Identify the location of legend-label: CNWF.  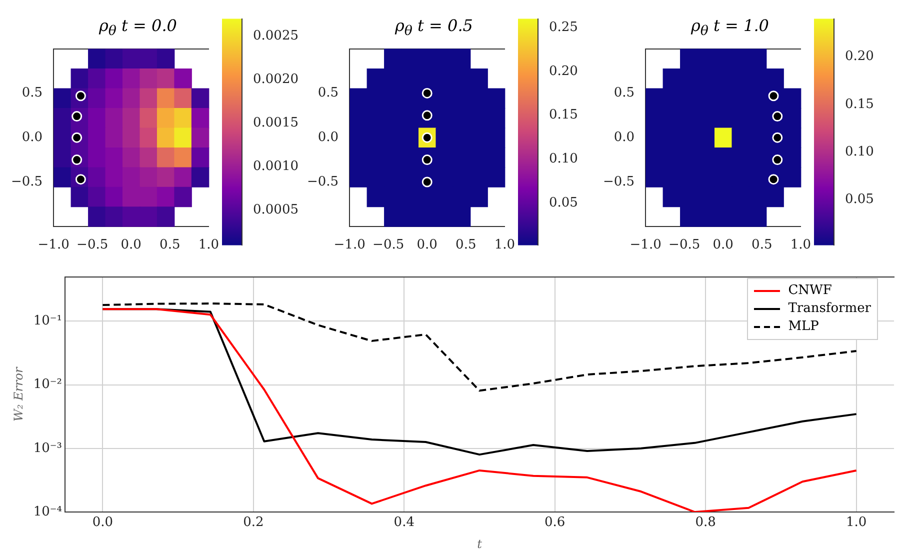
(810, 291).